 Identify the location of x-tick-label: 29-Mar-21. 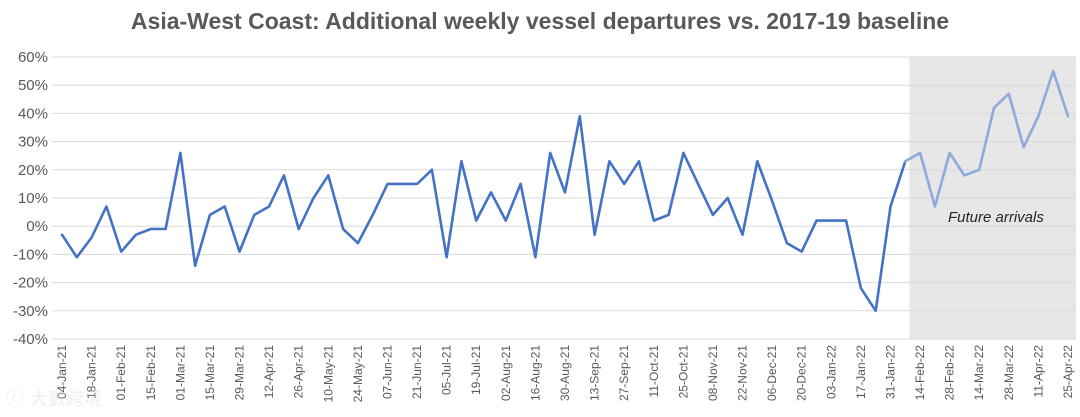
(240, 373).